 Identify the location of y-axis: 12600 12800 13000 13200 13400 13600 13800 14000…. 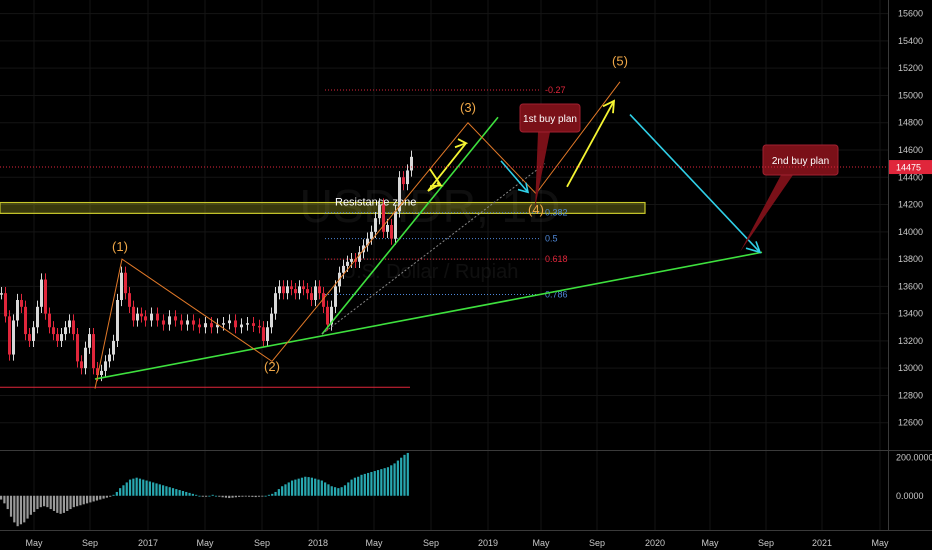
(910, 255).